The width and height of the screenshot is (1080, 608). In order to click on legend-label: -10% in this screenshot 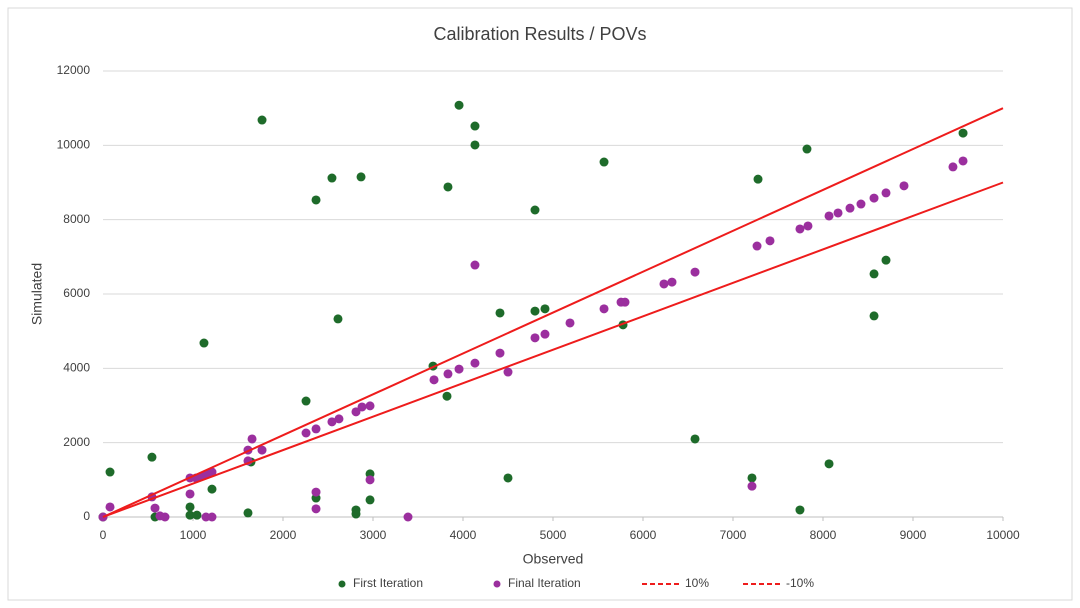, I will do `click(800, 583)`.